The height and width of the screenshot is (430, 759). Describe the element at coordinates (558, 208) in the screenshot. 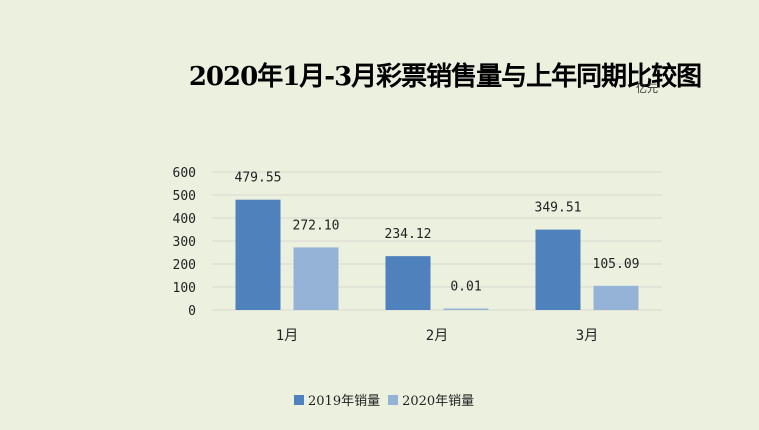

I see `data-label-2019-3: 349.51` at that location.